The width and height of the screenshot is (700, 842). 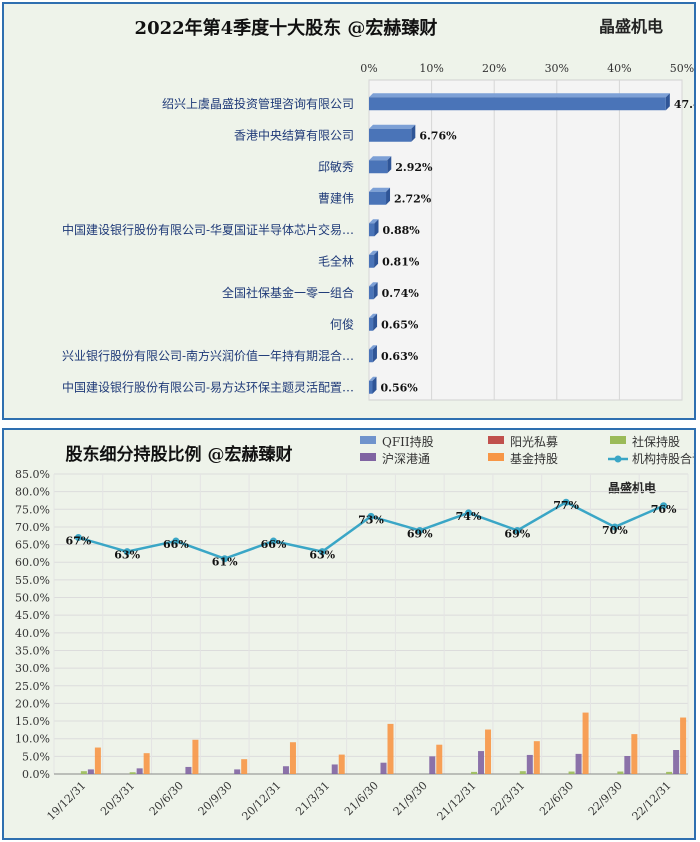 I want to click on y-tick-label: 85.0%, so click(x=32, y=474).